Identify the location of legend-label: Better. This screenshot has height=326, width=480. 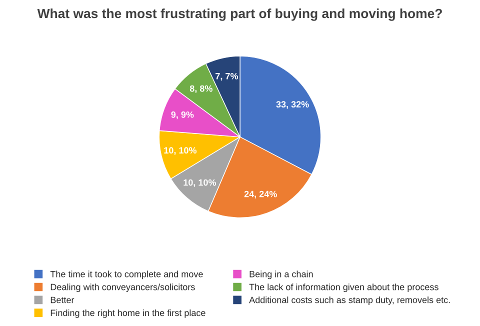
(62, 300).